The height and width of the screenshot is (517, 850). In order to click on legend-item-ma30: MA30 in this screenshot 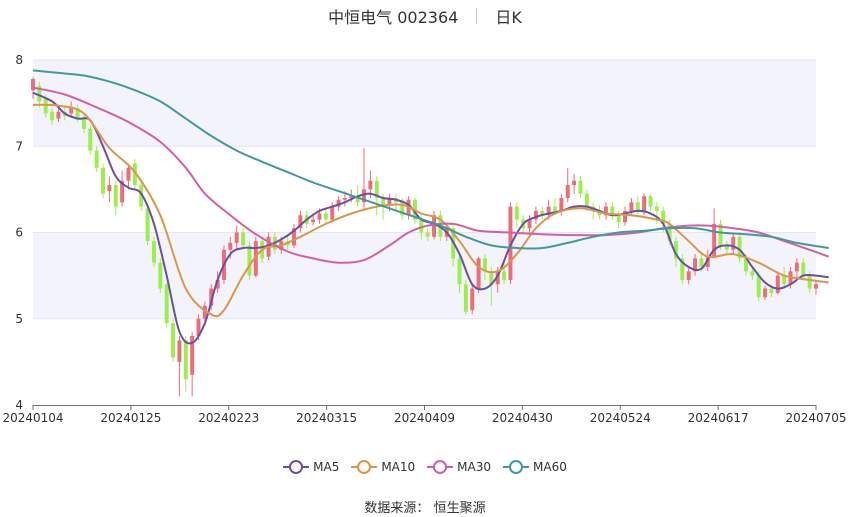, I will do `click(459, 467)`.